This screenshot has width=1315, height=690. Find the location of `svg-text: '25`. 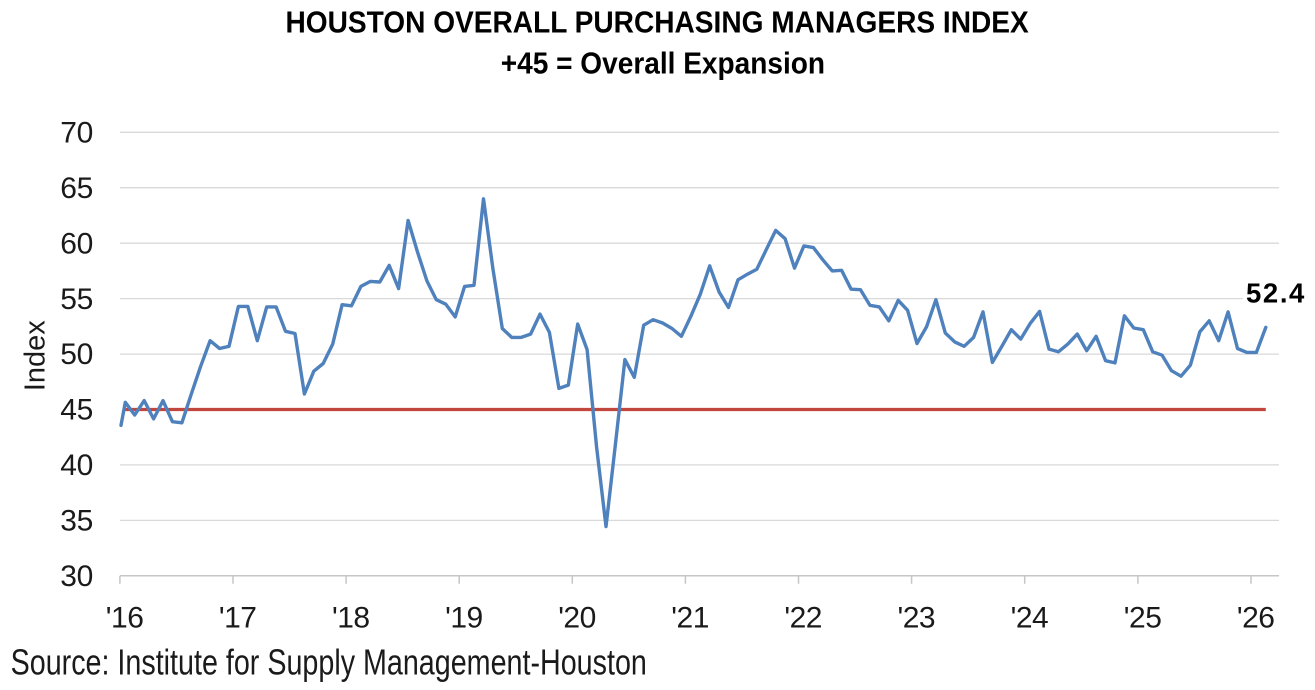

svg-text: '25 is located at coordinates (1143, 618).